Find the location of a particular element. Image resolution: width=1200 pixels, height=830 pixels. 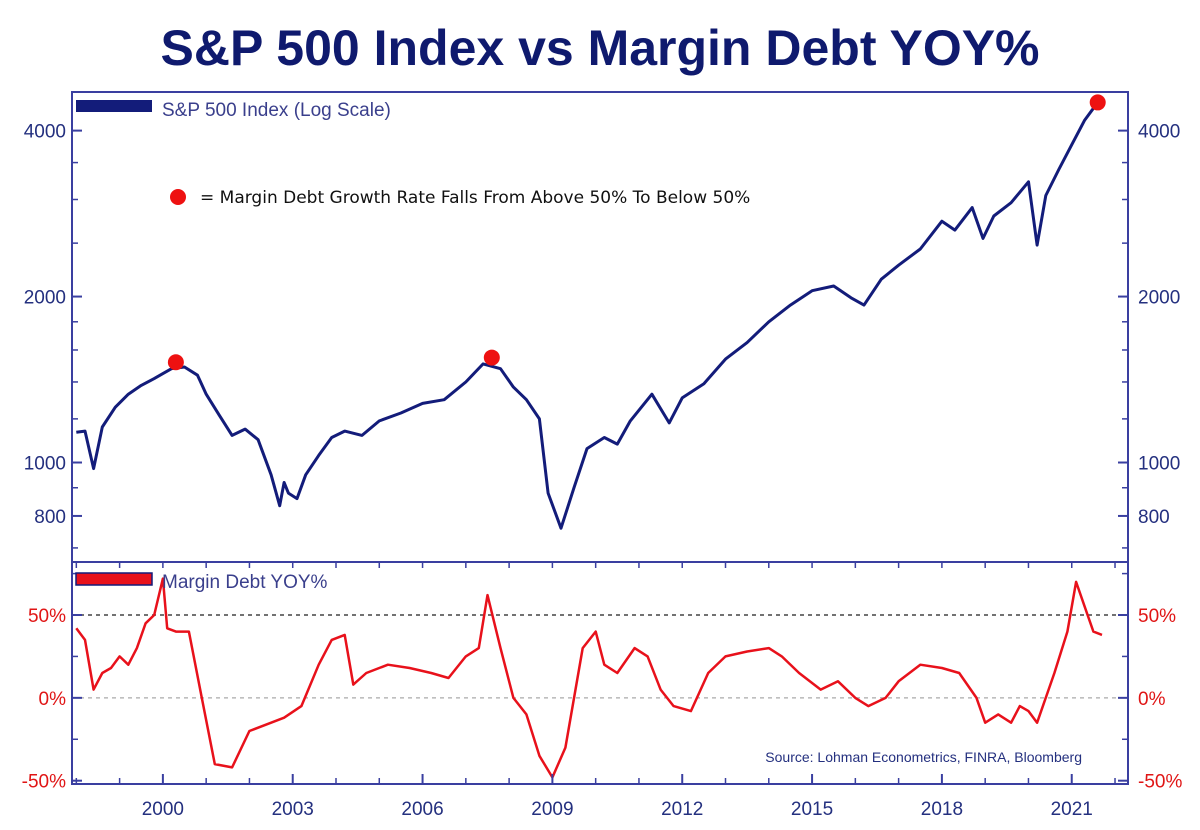

margin-legend-swatch is located at coordinates (114, 579).